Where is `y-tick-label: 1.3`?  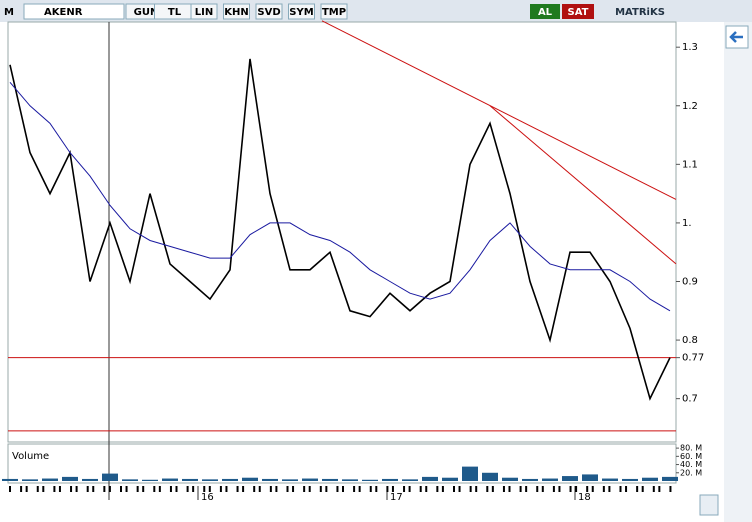 y-tick-label: 1.3 is located at coordinates (690, 47).